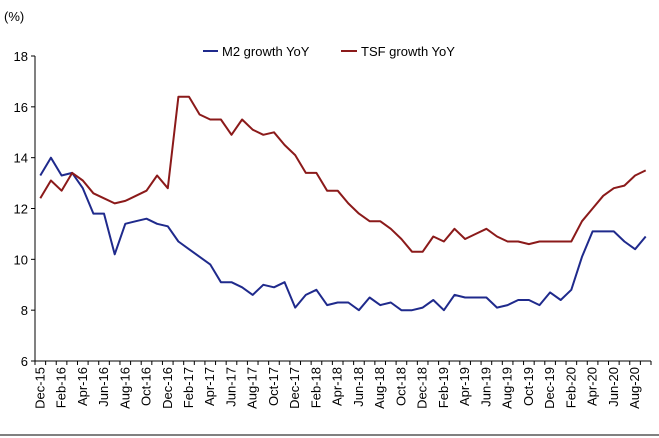  Describe the element at coordinates (408, 51) in the screenshot. I see `legend-label: TSF growth YoY` at that location.